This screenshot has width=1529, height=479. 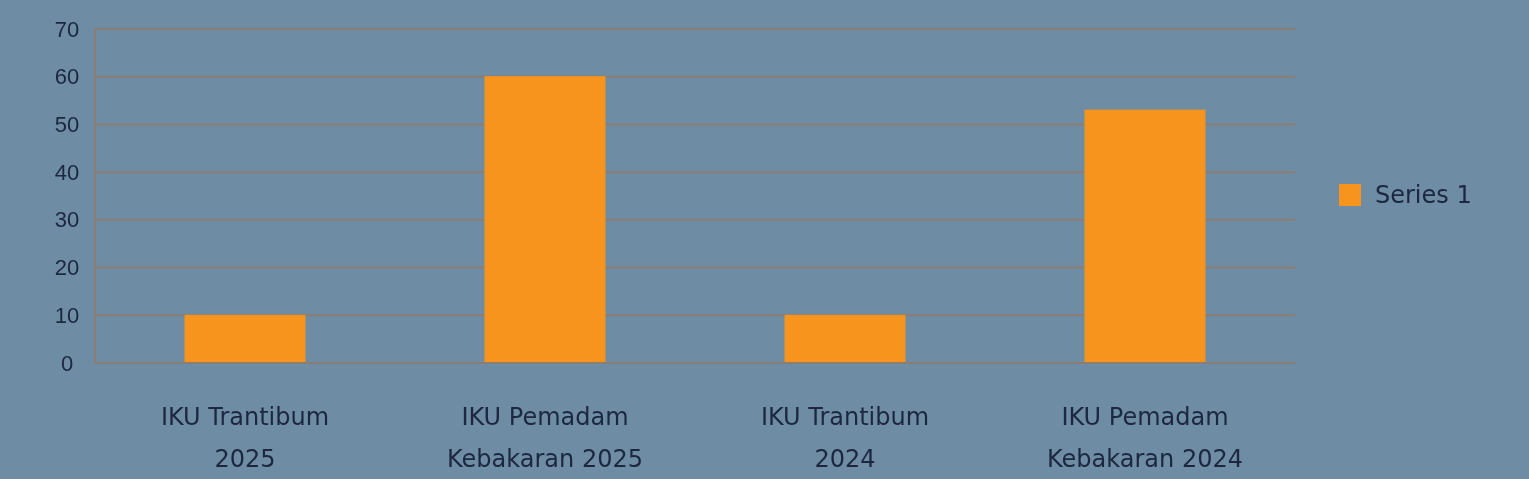 What do you see at coordinates (67, 124) in the screenshot?
I see `y-tick-label: 50` at bounding box center [67, 124].